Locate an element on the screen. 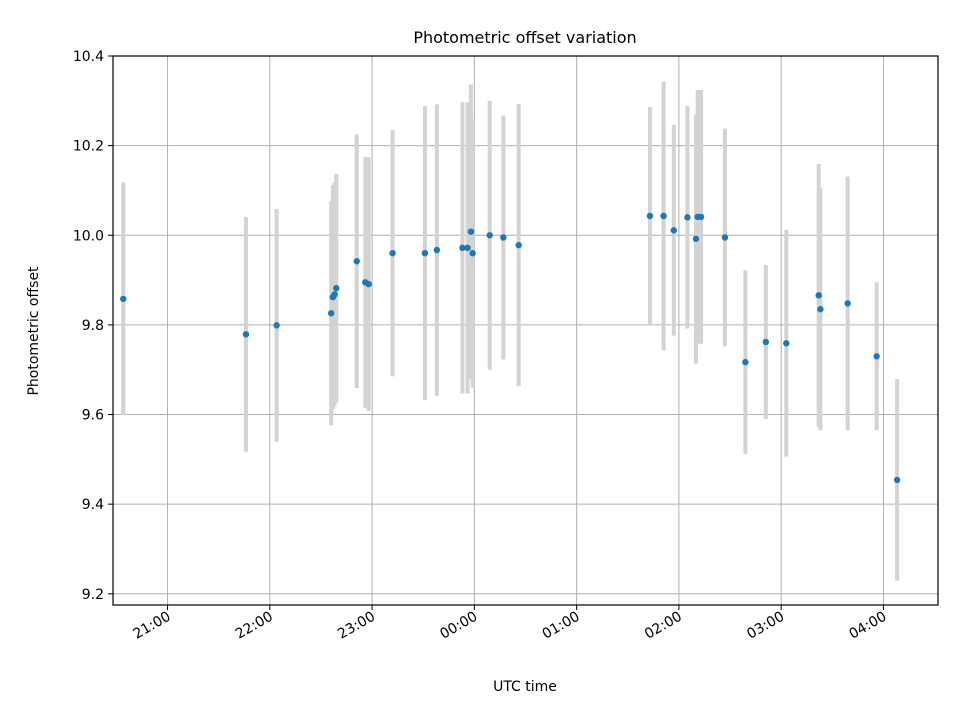 The height and width of the screenshot is (720, 960). y-axis-label: Photometric offset is located at coordinates (34, 331).